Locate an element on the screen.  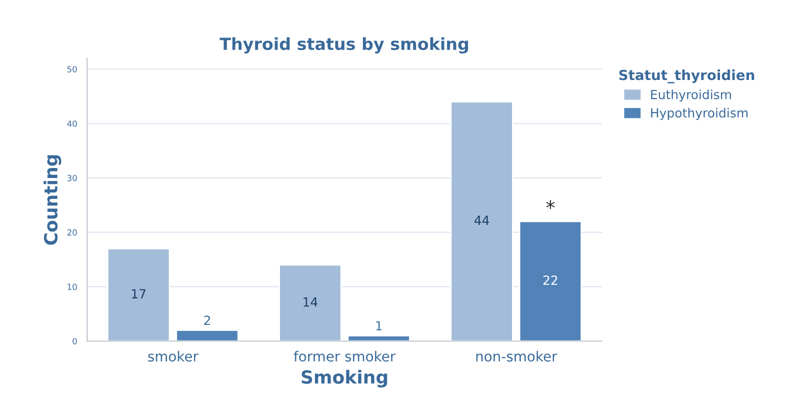
data-label: 22 is located at coordinates (550, 280).